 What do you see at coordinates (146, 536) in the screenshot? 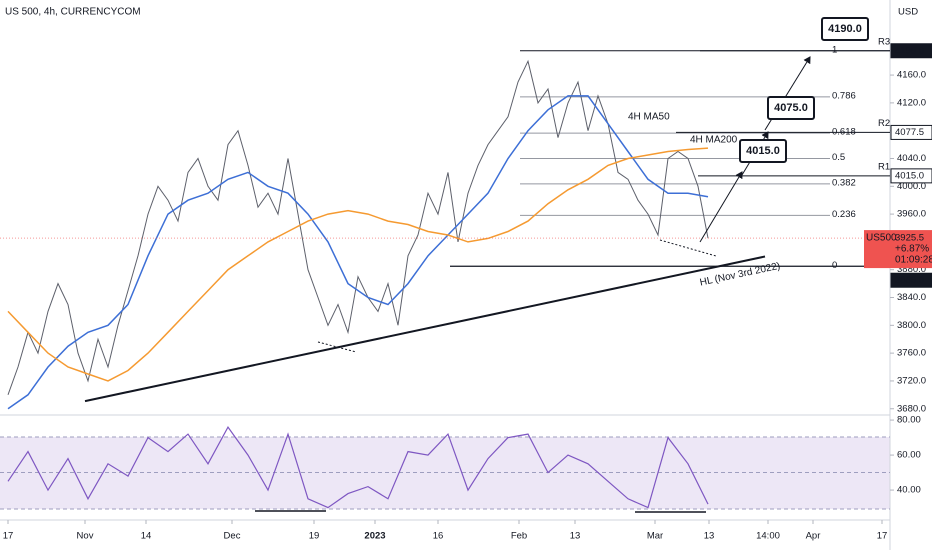
I see `x-tick-label: 14` at bounding box center [146, 536].